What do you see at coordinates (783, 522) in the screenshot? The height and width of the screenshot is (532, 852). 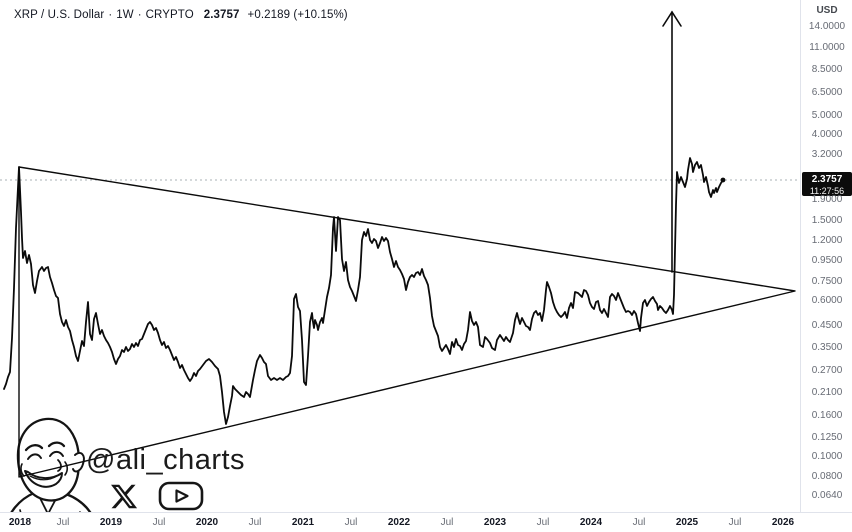 I see `time-tick-label: 2026` at bounding box center [783, 522].